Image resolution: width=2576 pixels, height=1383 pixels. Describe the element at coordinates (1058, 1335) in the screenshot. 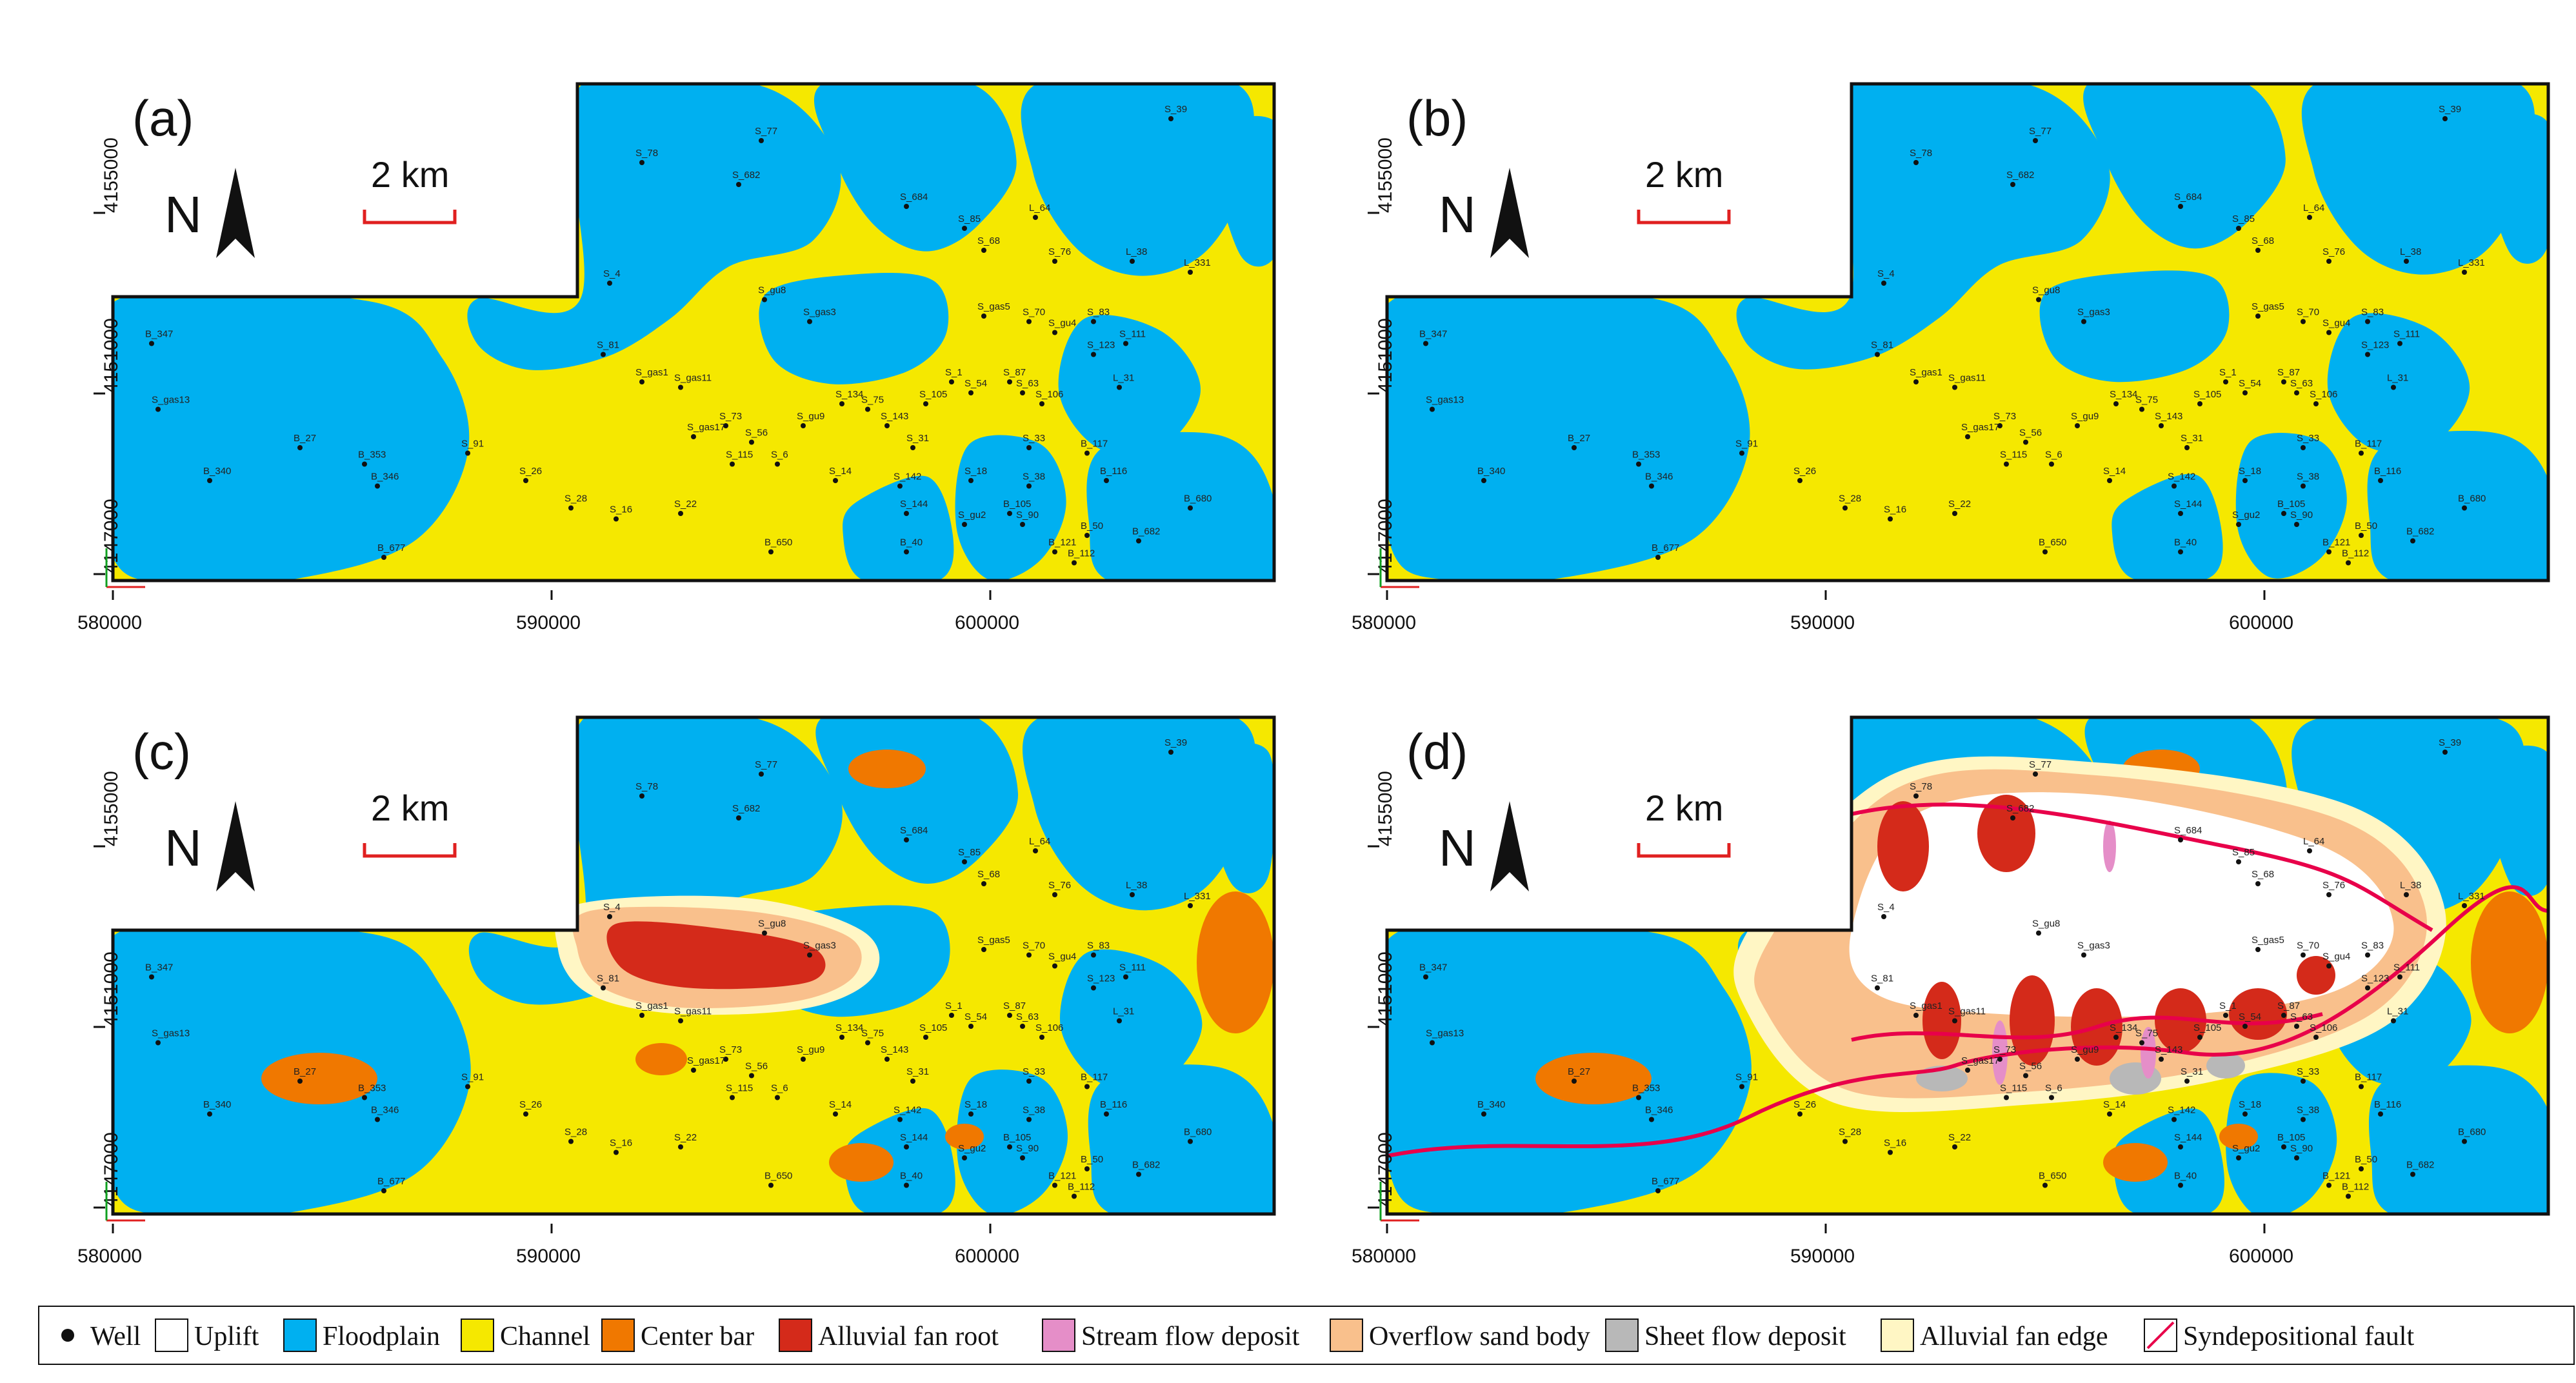

I see `stream-flow-deposit-swatch` at that location.